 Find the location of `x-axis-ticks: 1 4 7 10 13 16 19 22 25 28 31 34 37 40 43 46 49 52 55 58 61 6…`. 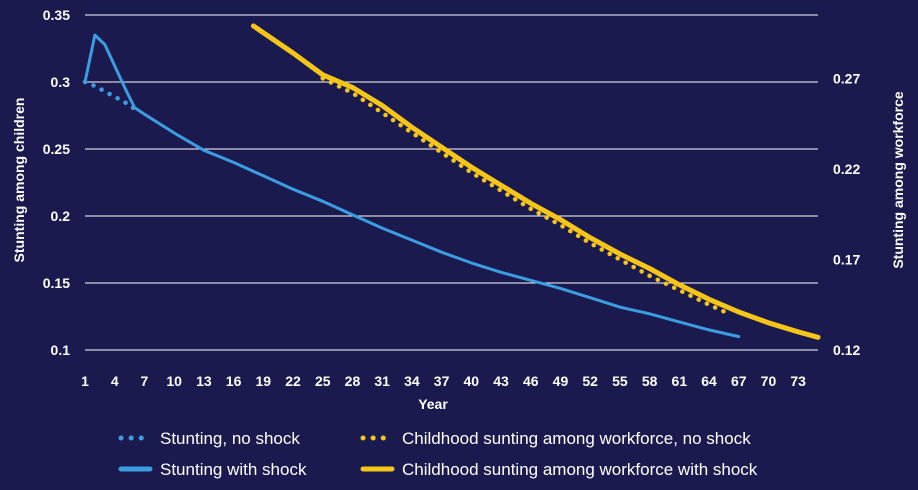

x-axis-ticks: 1 4 7 10 13 16 19 22 25 28 31 34 37 40 43 46 49 52 55 58 61 6… is located at coordinates (443, 381).